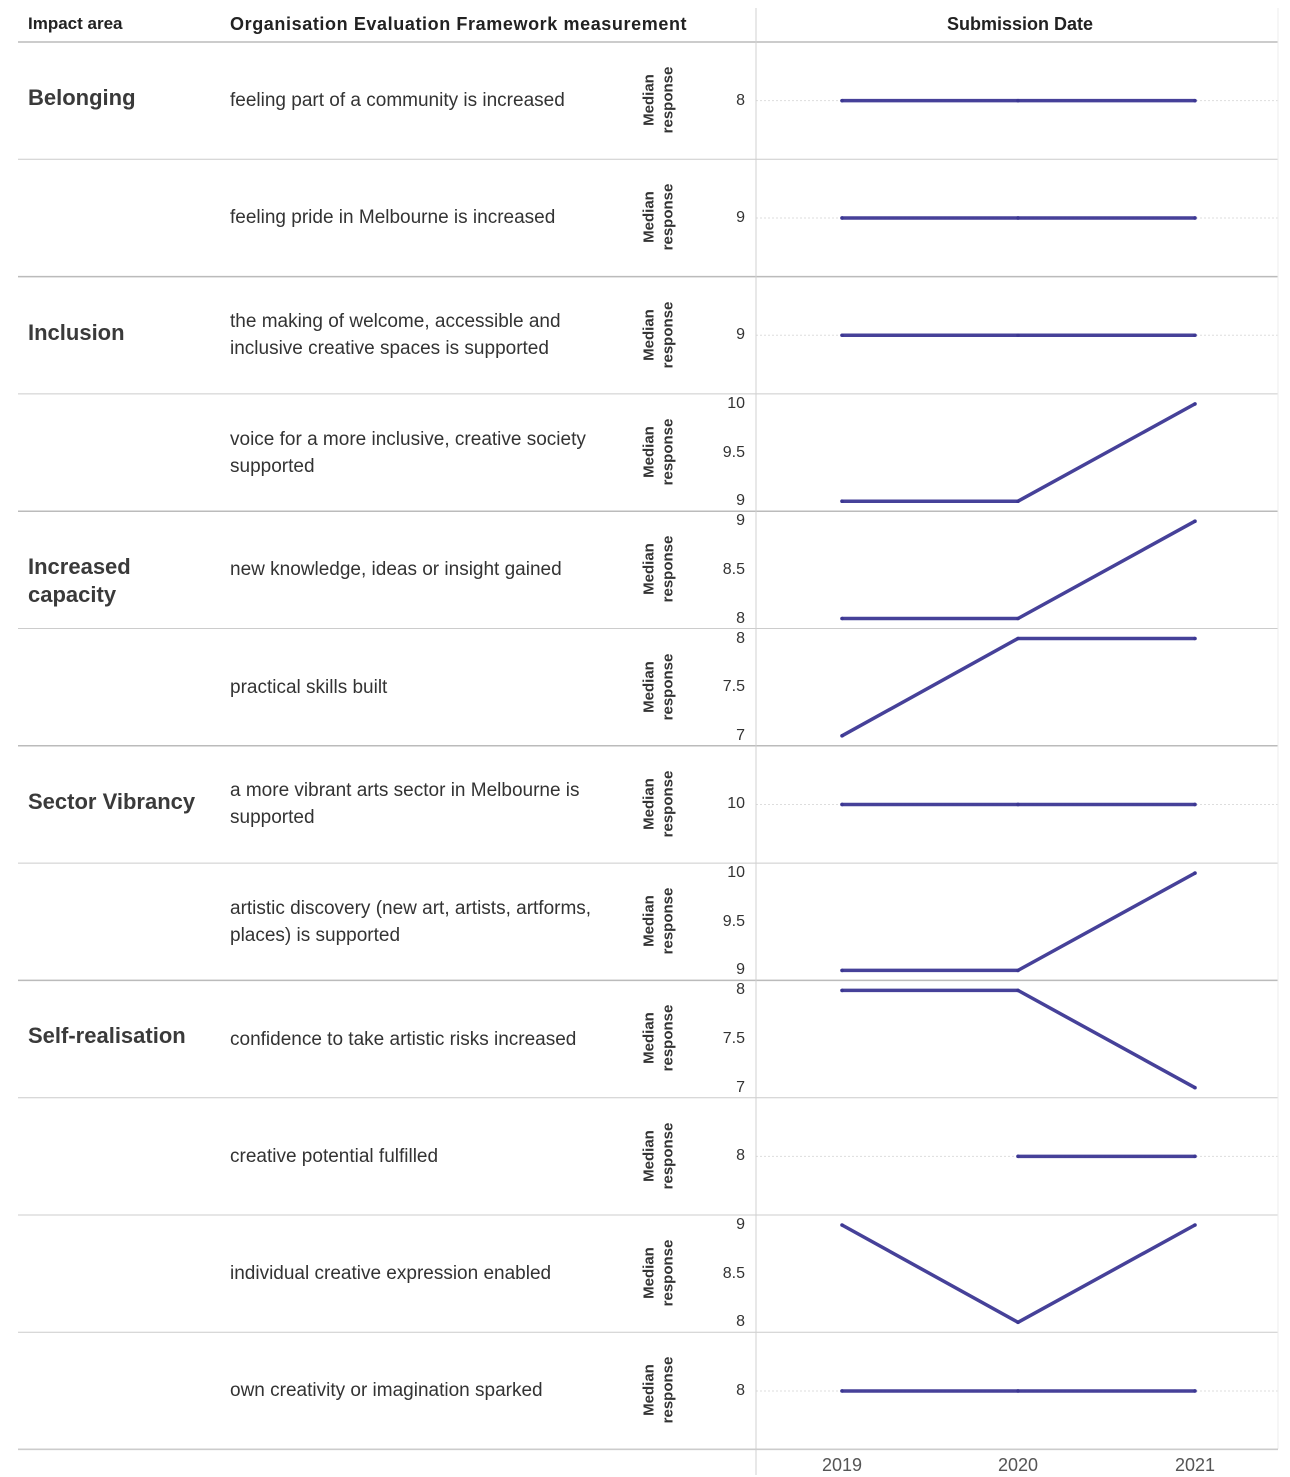 The width and height of the screenshot is (1290, 1477). Describe the element at coordinates (309, 687) in the screenshot. I see `measurement-label: practical skills built` at that location.